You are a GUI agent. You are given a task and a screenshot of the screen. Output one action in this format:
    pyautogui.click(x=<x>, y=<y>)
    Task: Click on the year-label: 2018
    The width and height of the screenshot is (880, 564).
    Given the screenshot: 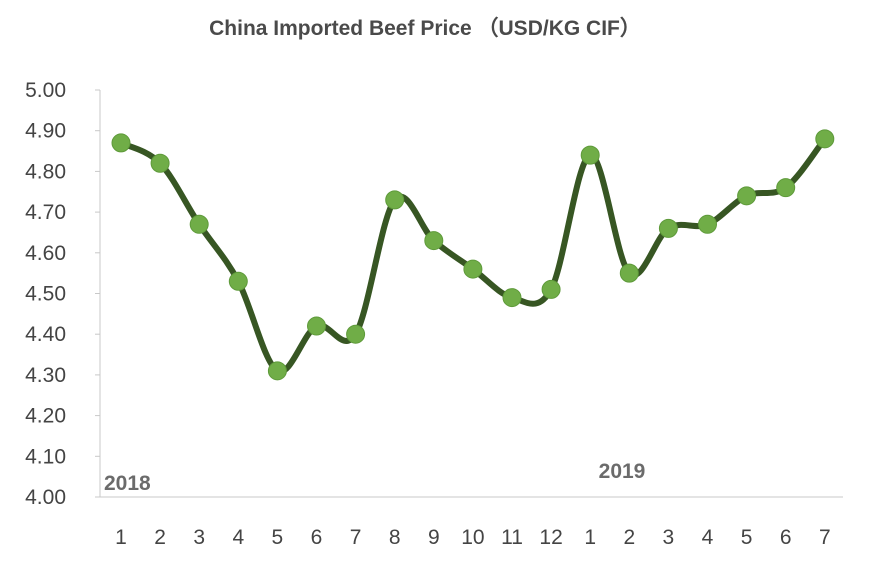 What is the action you would take?
    pyautogui.click(x=127, y=483)
    